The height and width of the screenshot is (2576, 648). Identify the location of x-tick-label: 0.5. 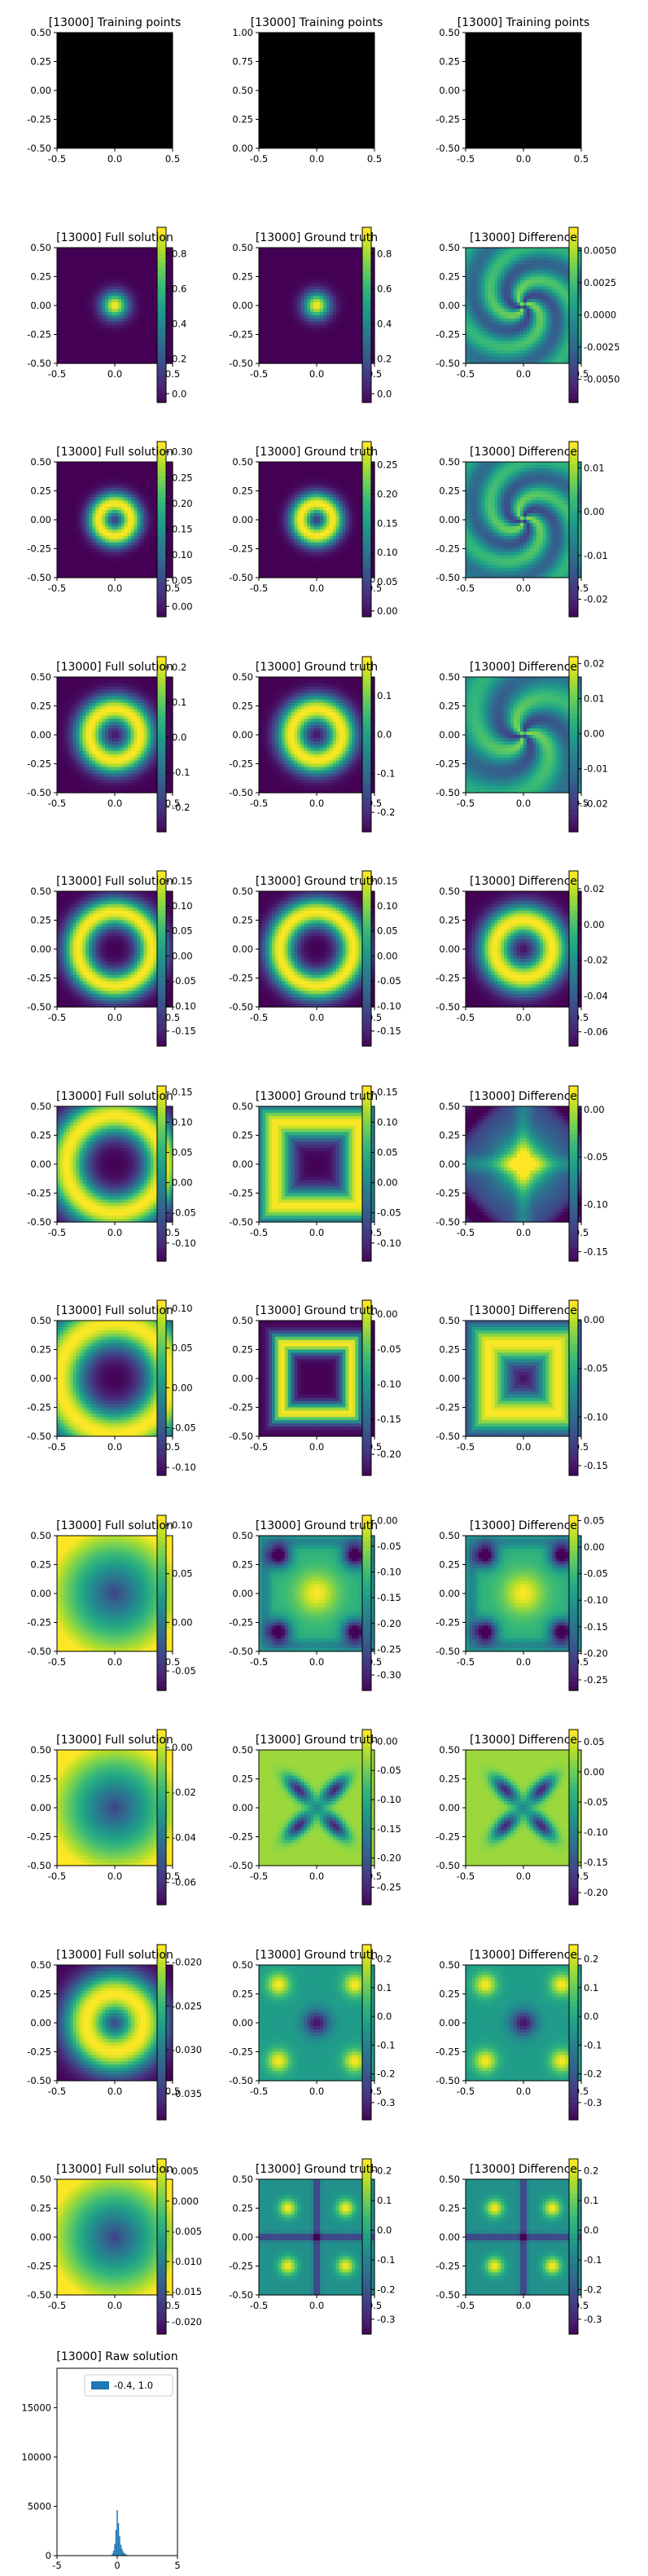
(172, 159).